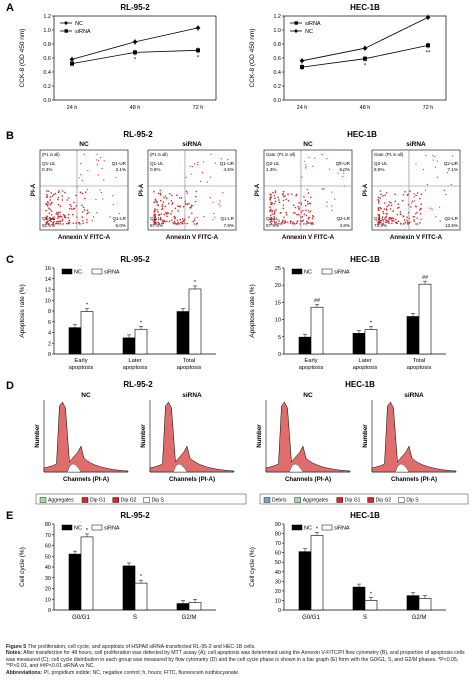 This screenshot has height=693, width=474. I want to click on legend-label: Dip S, so click(412, 501).